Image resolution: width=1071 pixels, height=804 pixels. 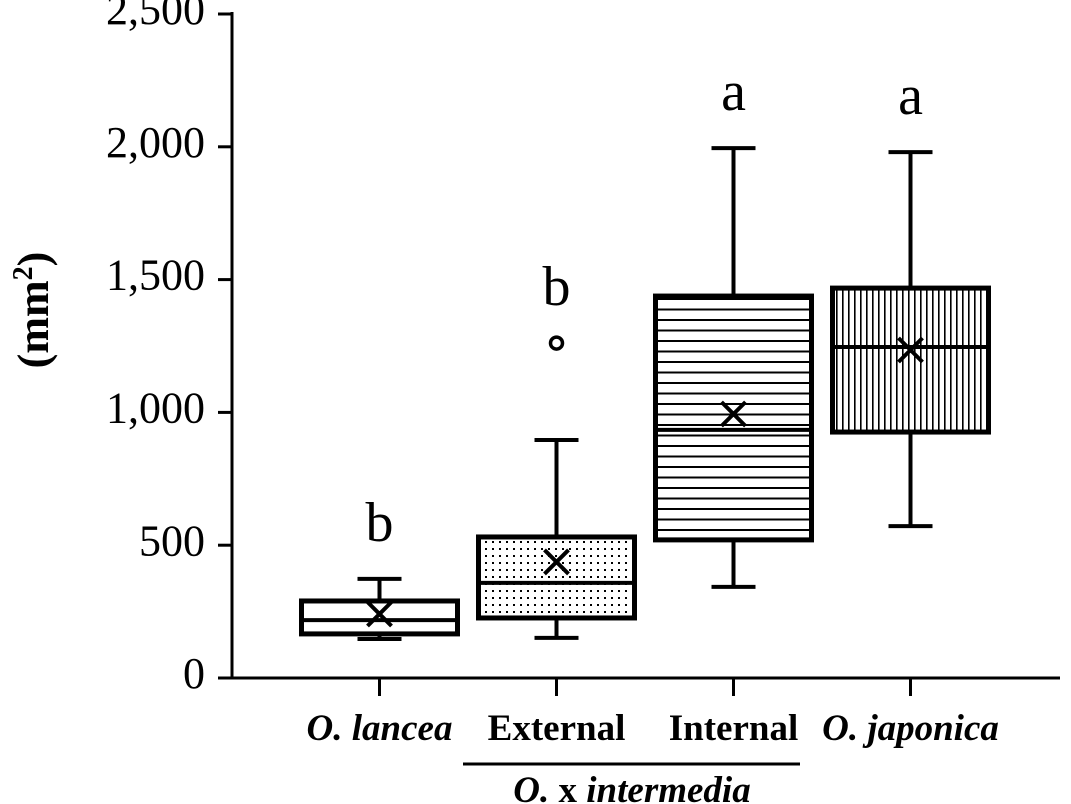 I want to click on y-label-text: (mm, so click(x=33, y=324).